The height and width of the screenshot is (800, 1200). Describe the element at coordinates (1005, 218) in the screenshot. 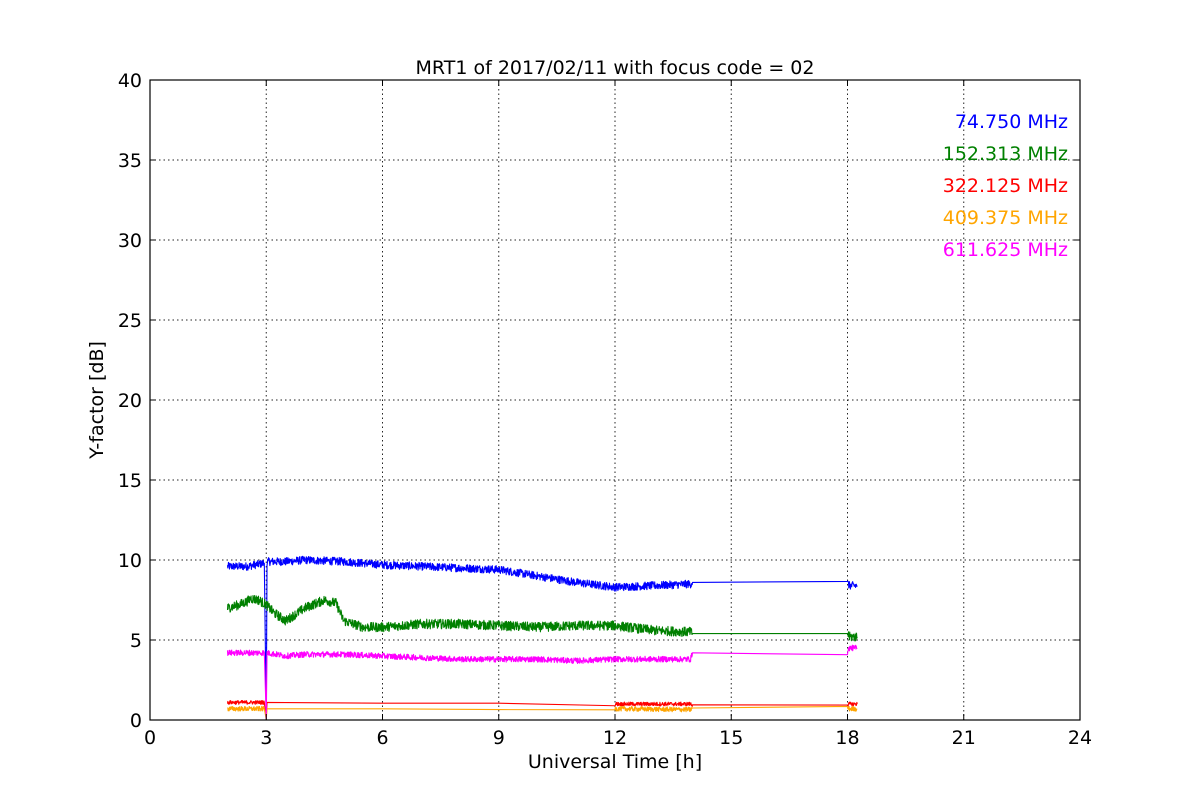

I see `legend-label: 409.375 MHz` at that location.